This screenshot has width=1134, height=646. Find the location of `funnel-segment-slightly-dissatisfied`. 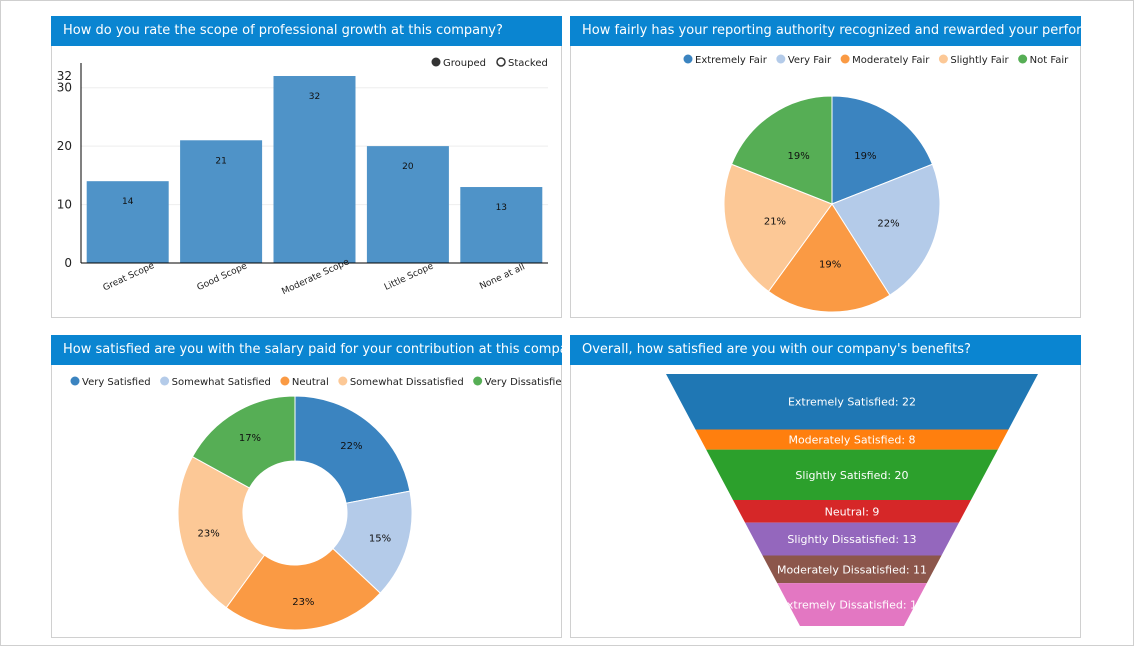

funnel-segment-slightly-dissatisfied is located at coordinates (852, 539).